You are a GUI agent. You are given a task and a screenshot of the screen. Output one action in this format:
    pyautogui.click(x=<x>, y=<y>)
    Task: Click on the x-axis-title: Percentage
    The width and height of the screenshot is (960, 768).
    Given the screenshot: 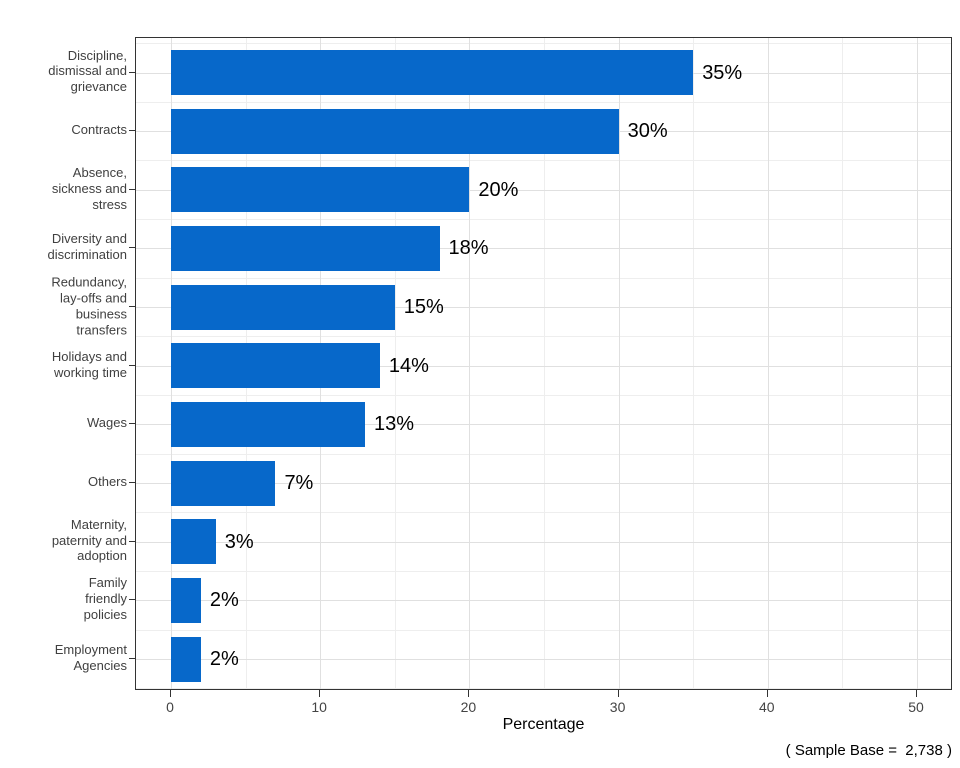 What is the action you would take?
    pyautogui.click(x=543, y=724)
    